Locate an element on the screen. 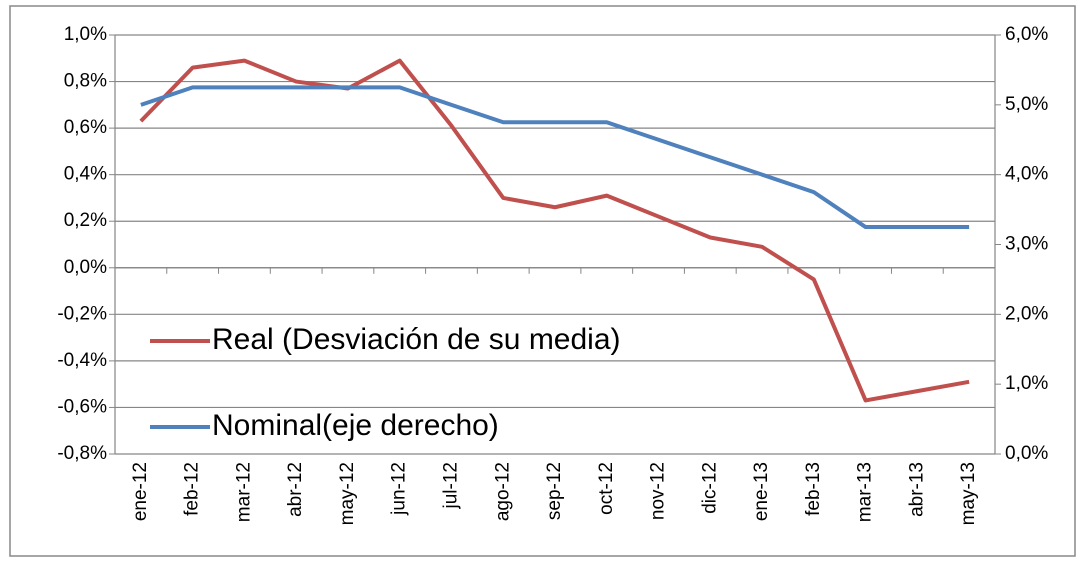 This screenshot has height=566, width=1082. x-tick-label: mar-12 is located at coordinates (243, 492).